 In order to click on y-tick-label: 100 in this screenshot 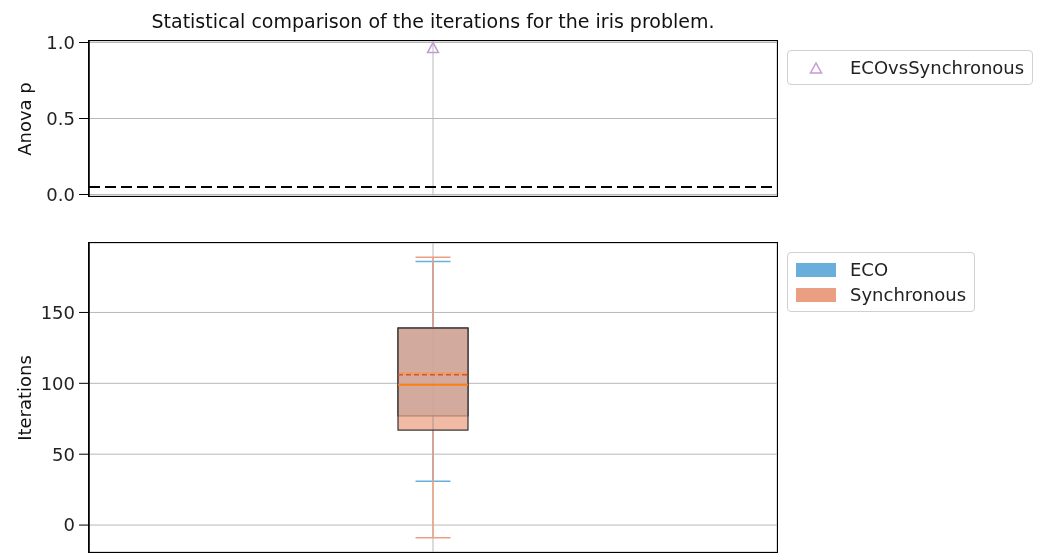, I will do `click(57, 383)`.